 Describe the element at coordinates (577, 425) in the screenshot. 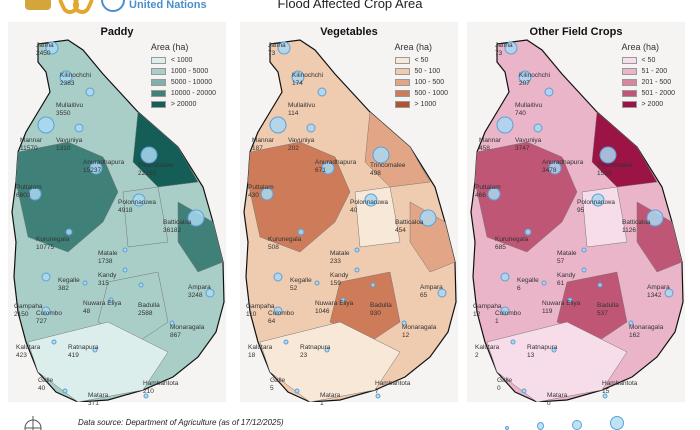

I see `bubble-size-m` at that location.